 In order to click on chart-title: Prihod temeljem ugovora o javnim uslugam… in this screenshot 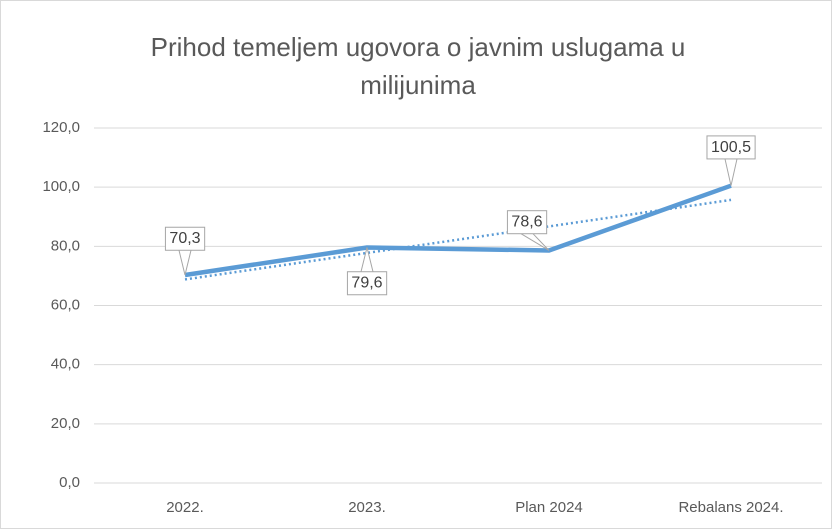, I will do `click(418, 66)`.